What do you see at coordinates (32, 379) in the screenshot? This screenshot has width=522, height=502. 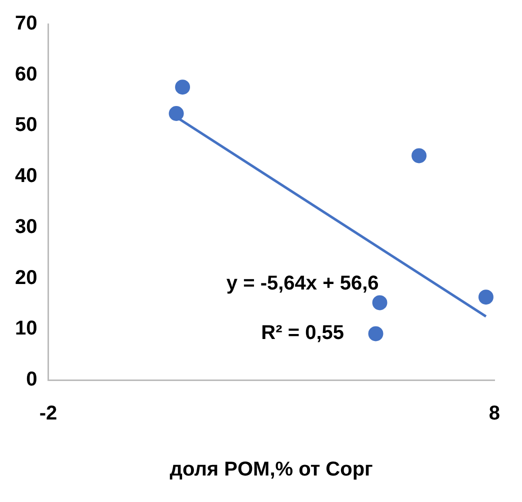 I see `y-tick-label: 0` at bounding box center [32, 379].